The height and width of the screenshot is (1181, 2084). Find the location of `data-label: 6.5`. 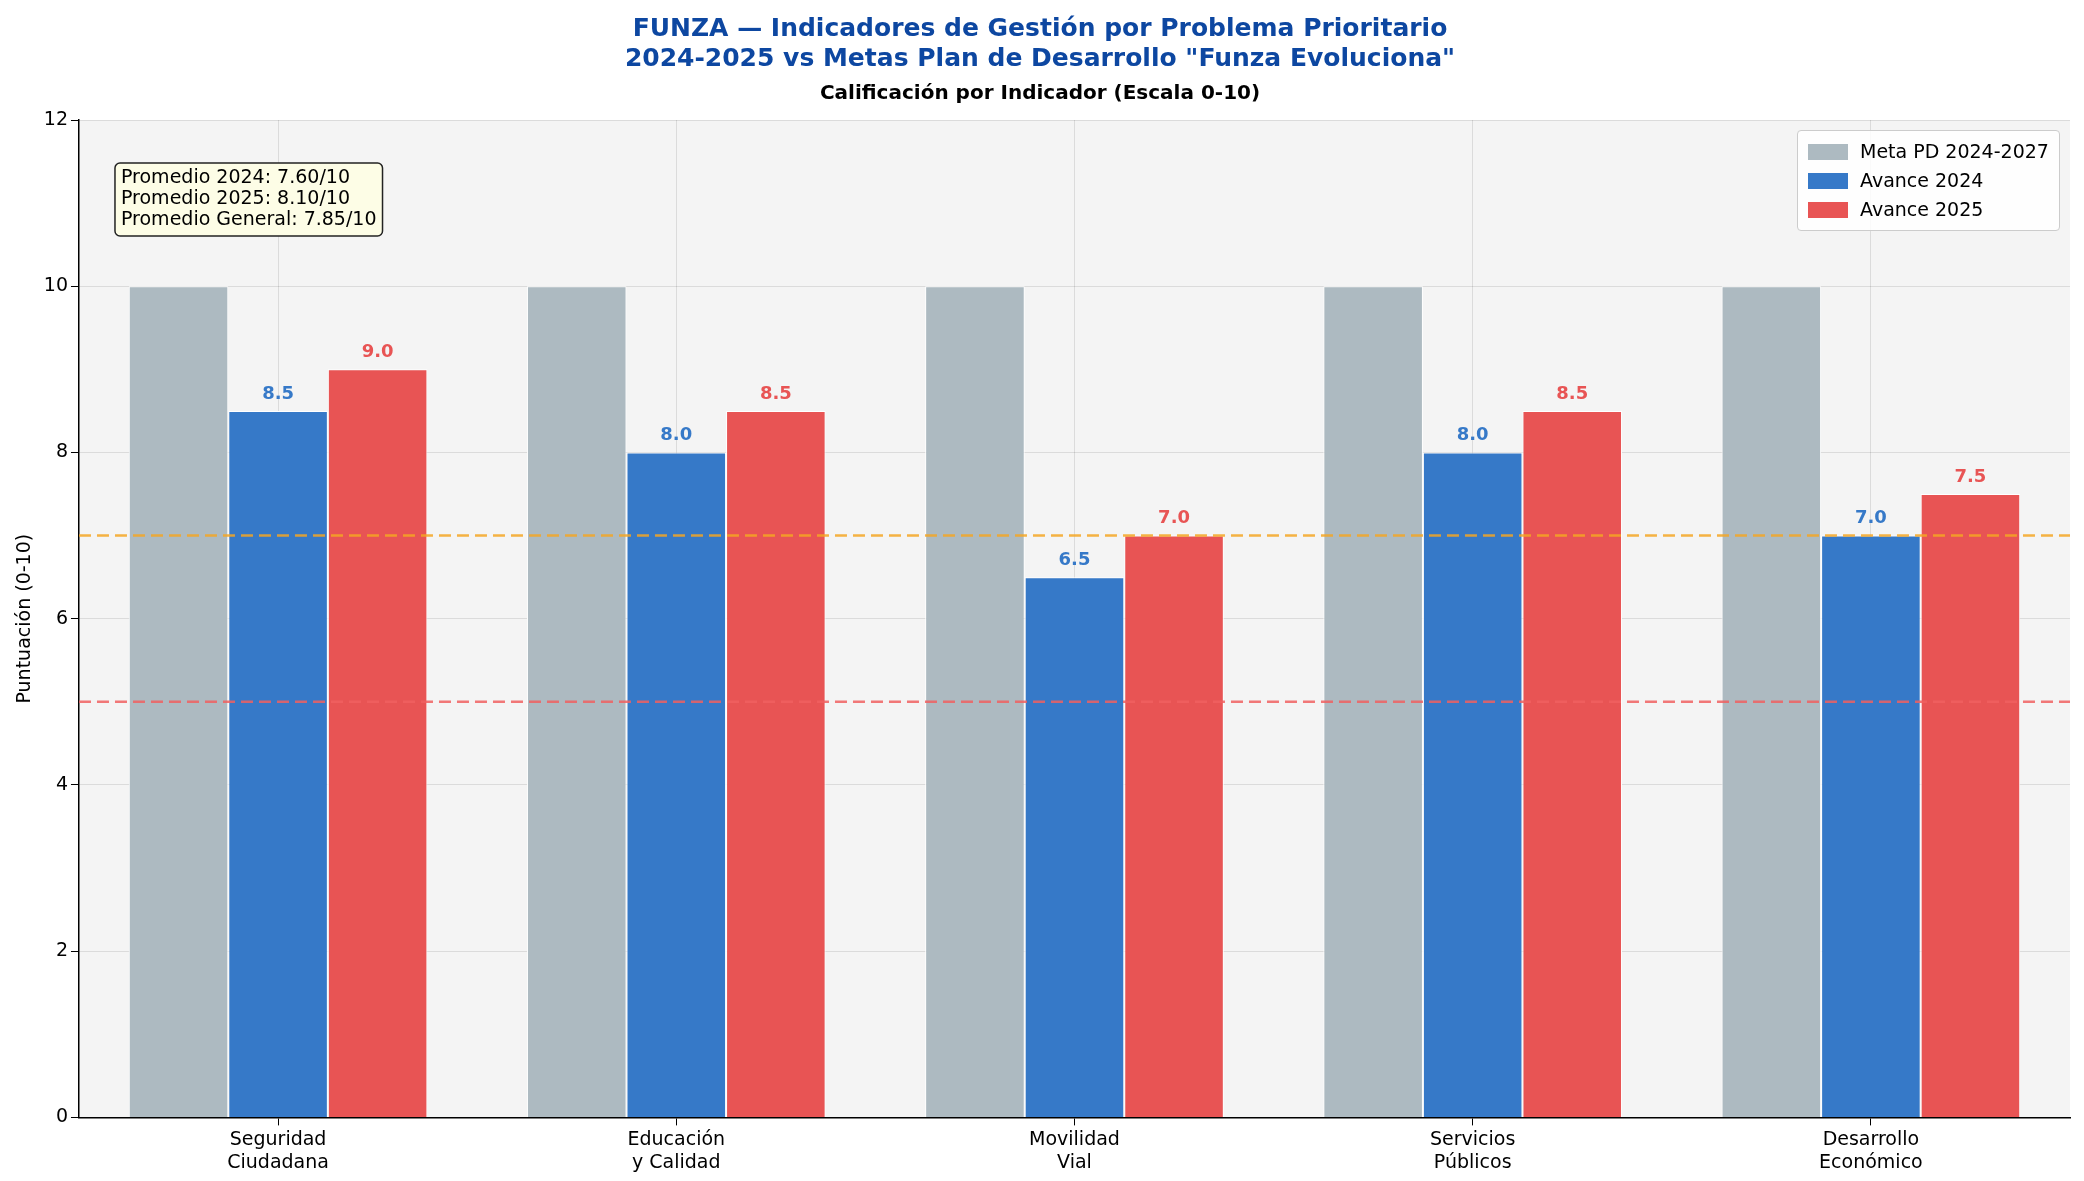

data-label: 6.5 is located at coordinates (1074, 558).